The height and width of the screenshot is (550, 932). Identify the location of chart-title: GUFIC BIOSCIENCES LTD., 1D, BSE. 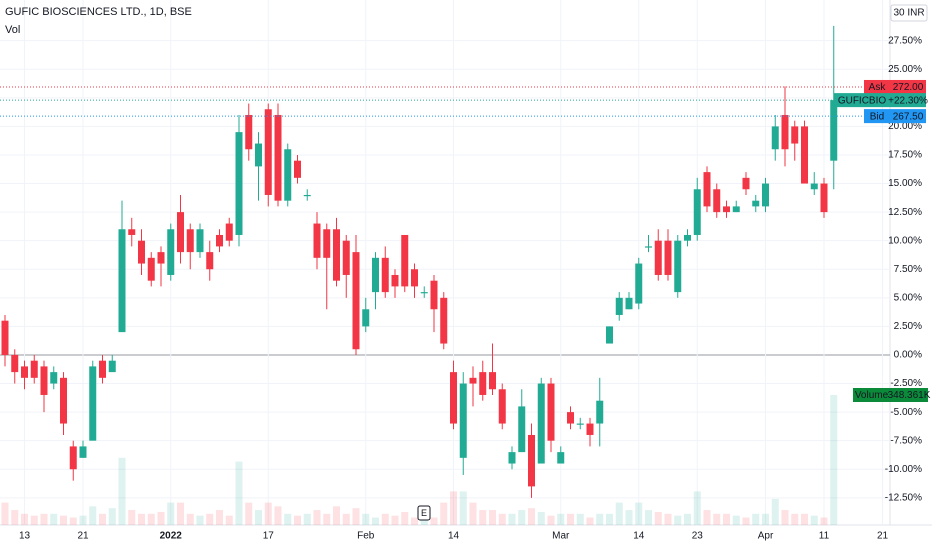
(98, 12).